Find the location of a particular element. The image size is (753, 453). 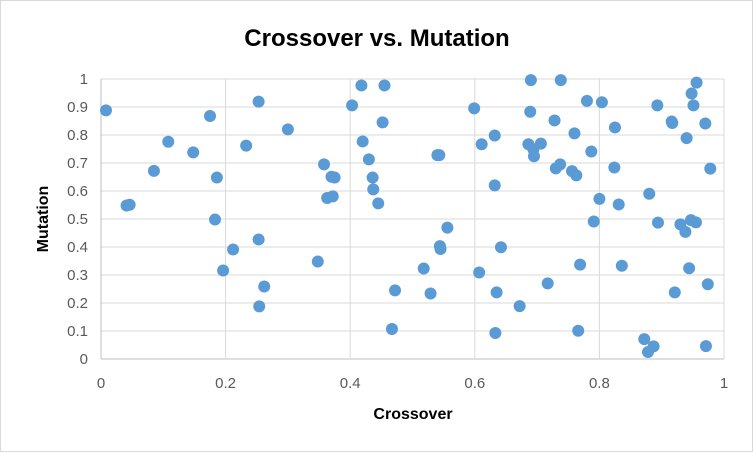

x-tick-label: 0 is located at coordinates (101, 383).